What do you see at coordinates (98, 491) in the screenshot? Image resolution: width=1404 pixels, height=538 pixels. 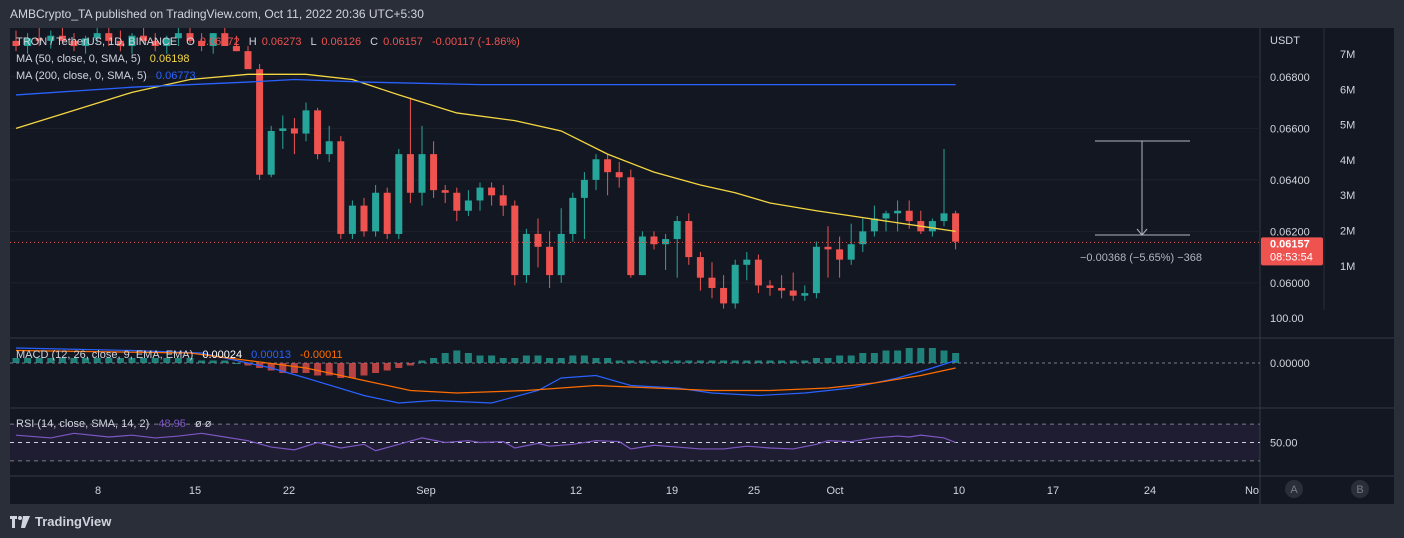 I see `time-tick-label: 8` at bounding box center [98, 491].